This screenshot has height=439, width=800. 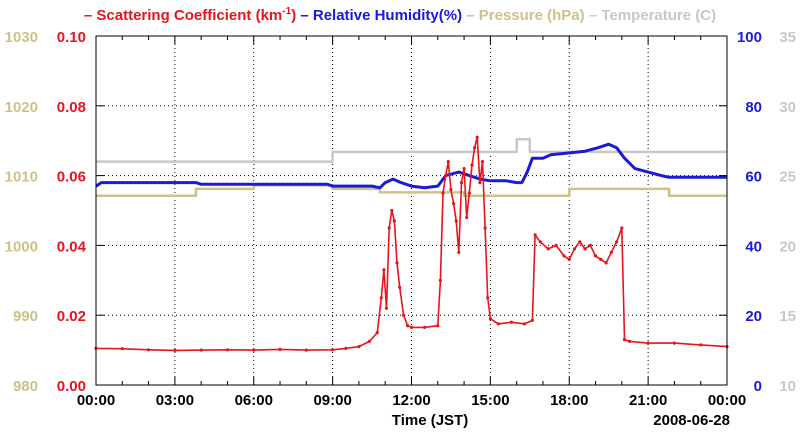 What do you see at coordinates (411, 191) in the screenshot?
I see `series-line-pressure` at bounding box center [411, 191].